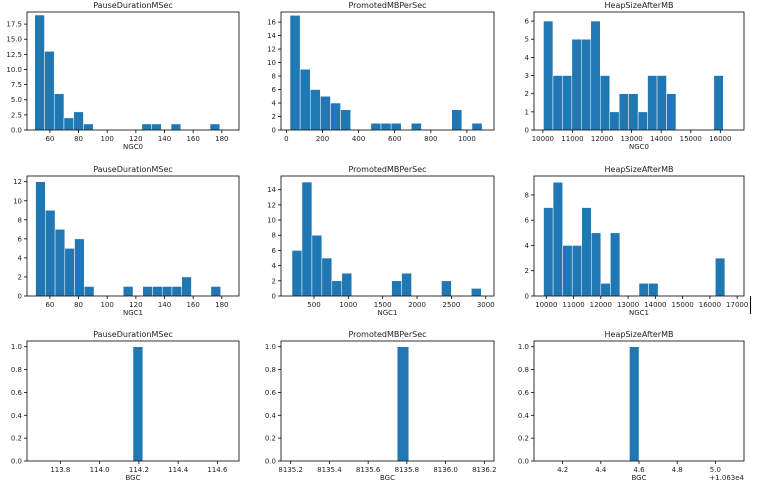 The height and width of the screenshot is (486, 768). Describe the element at coordinates (383, 305) in the screenshot. I see `x-tick-label: 1500` at that location.